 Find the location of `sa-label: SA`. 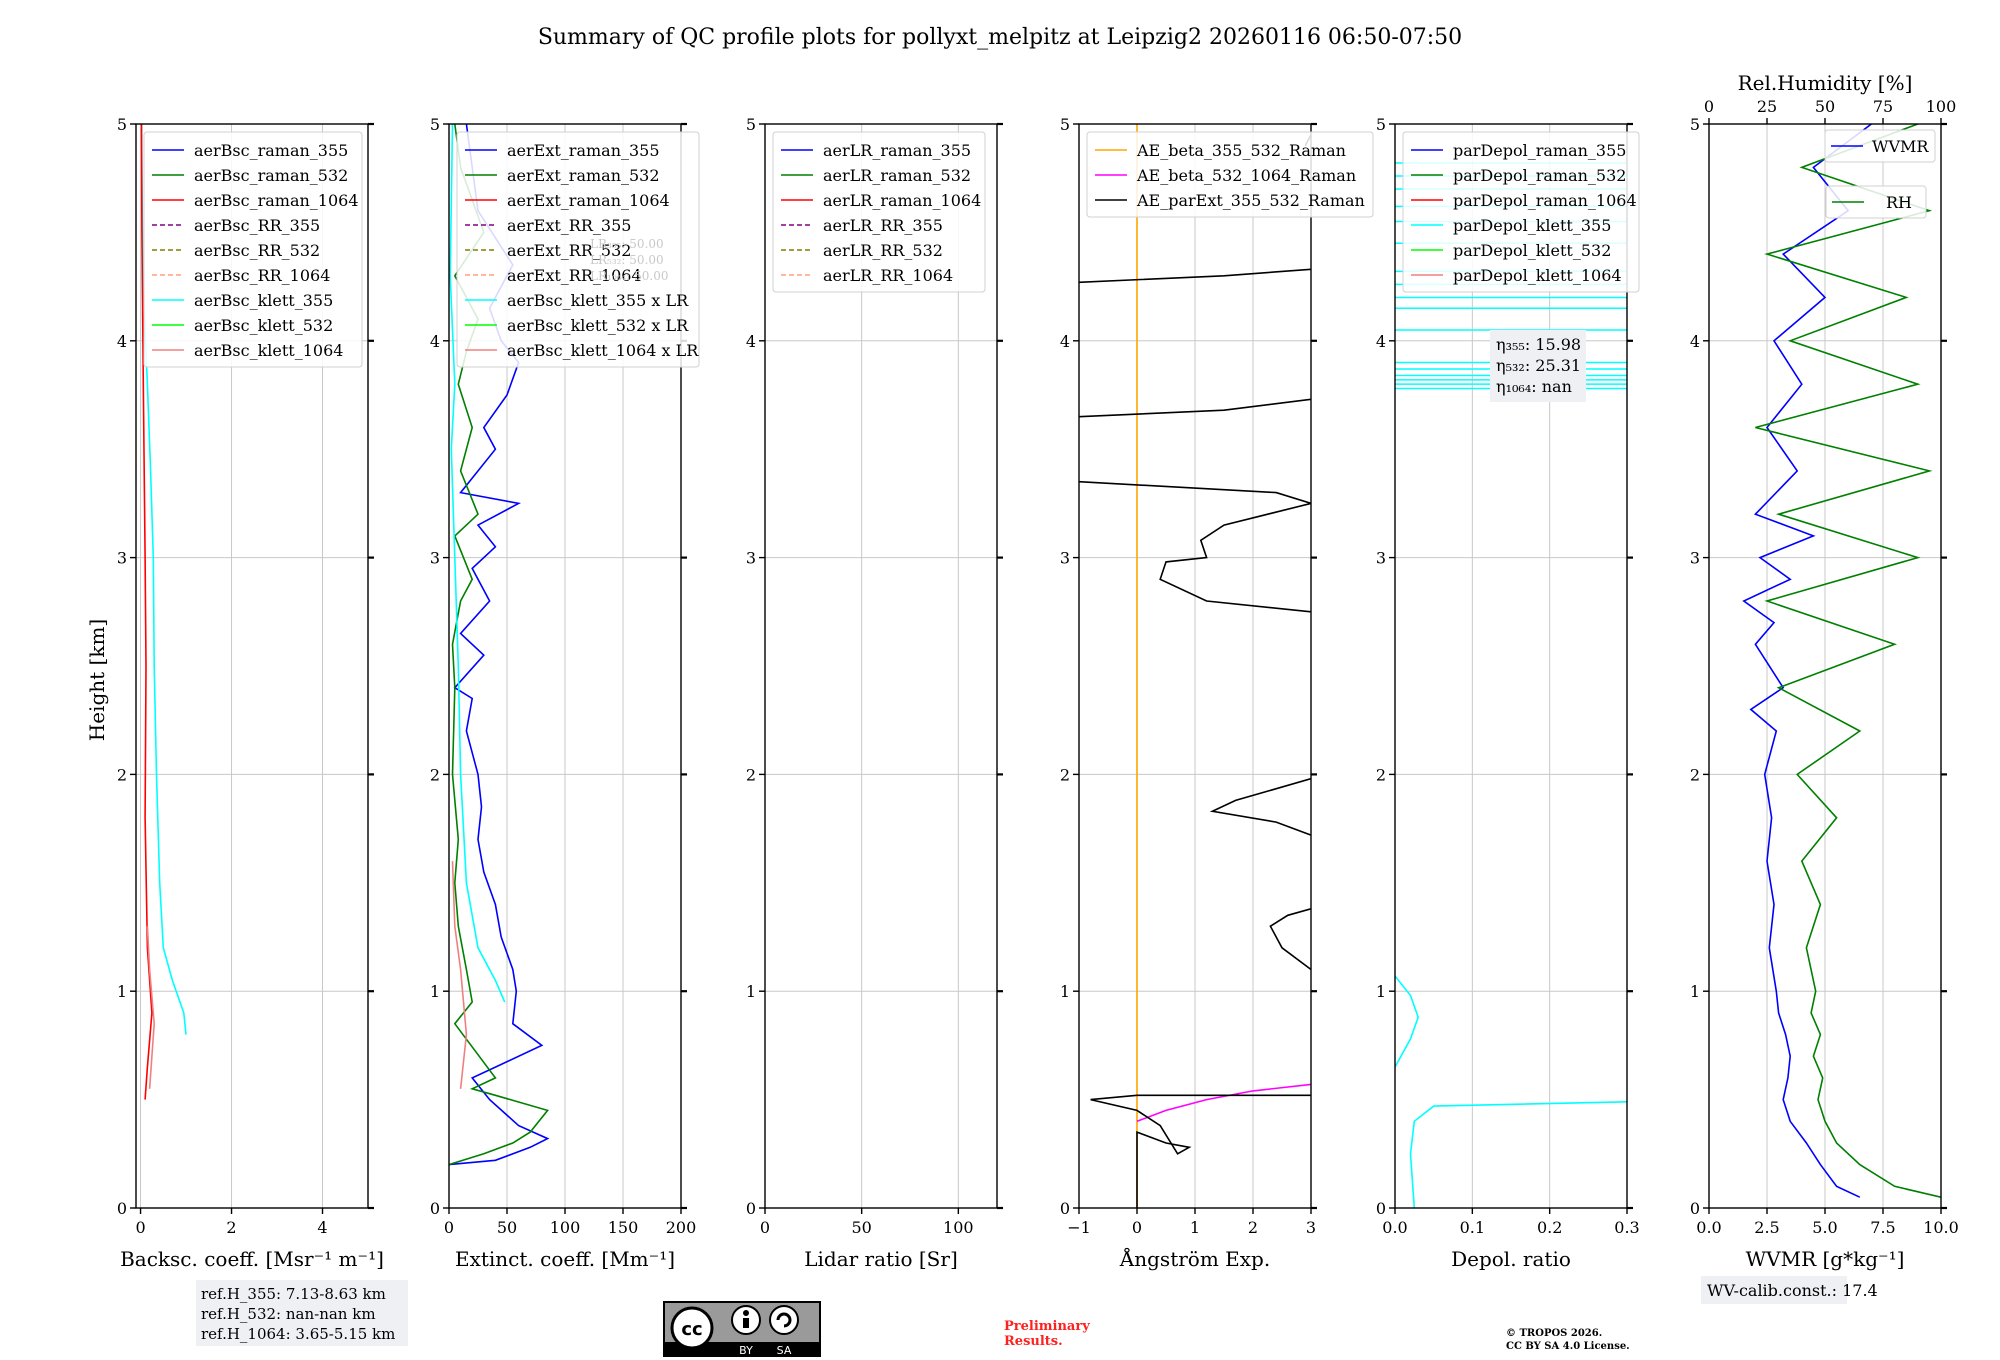

sa-label: SA is located at coordinates (784, 1350).